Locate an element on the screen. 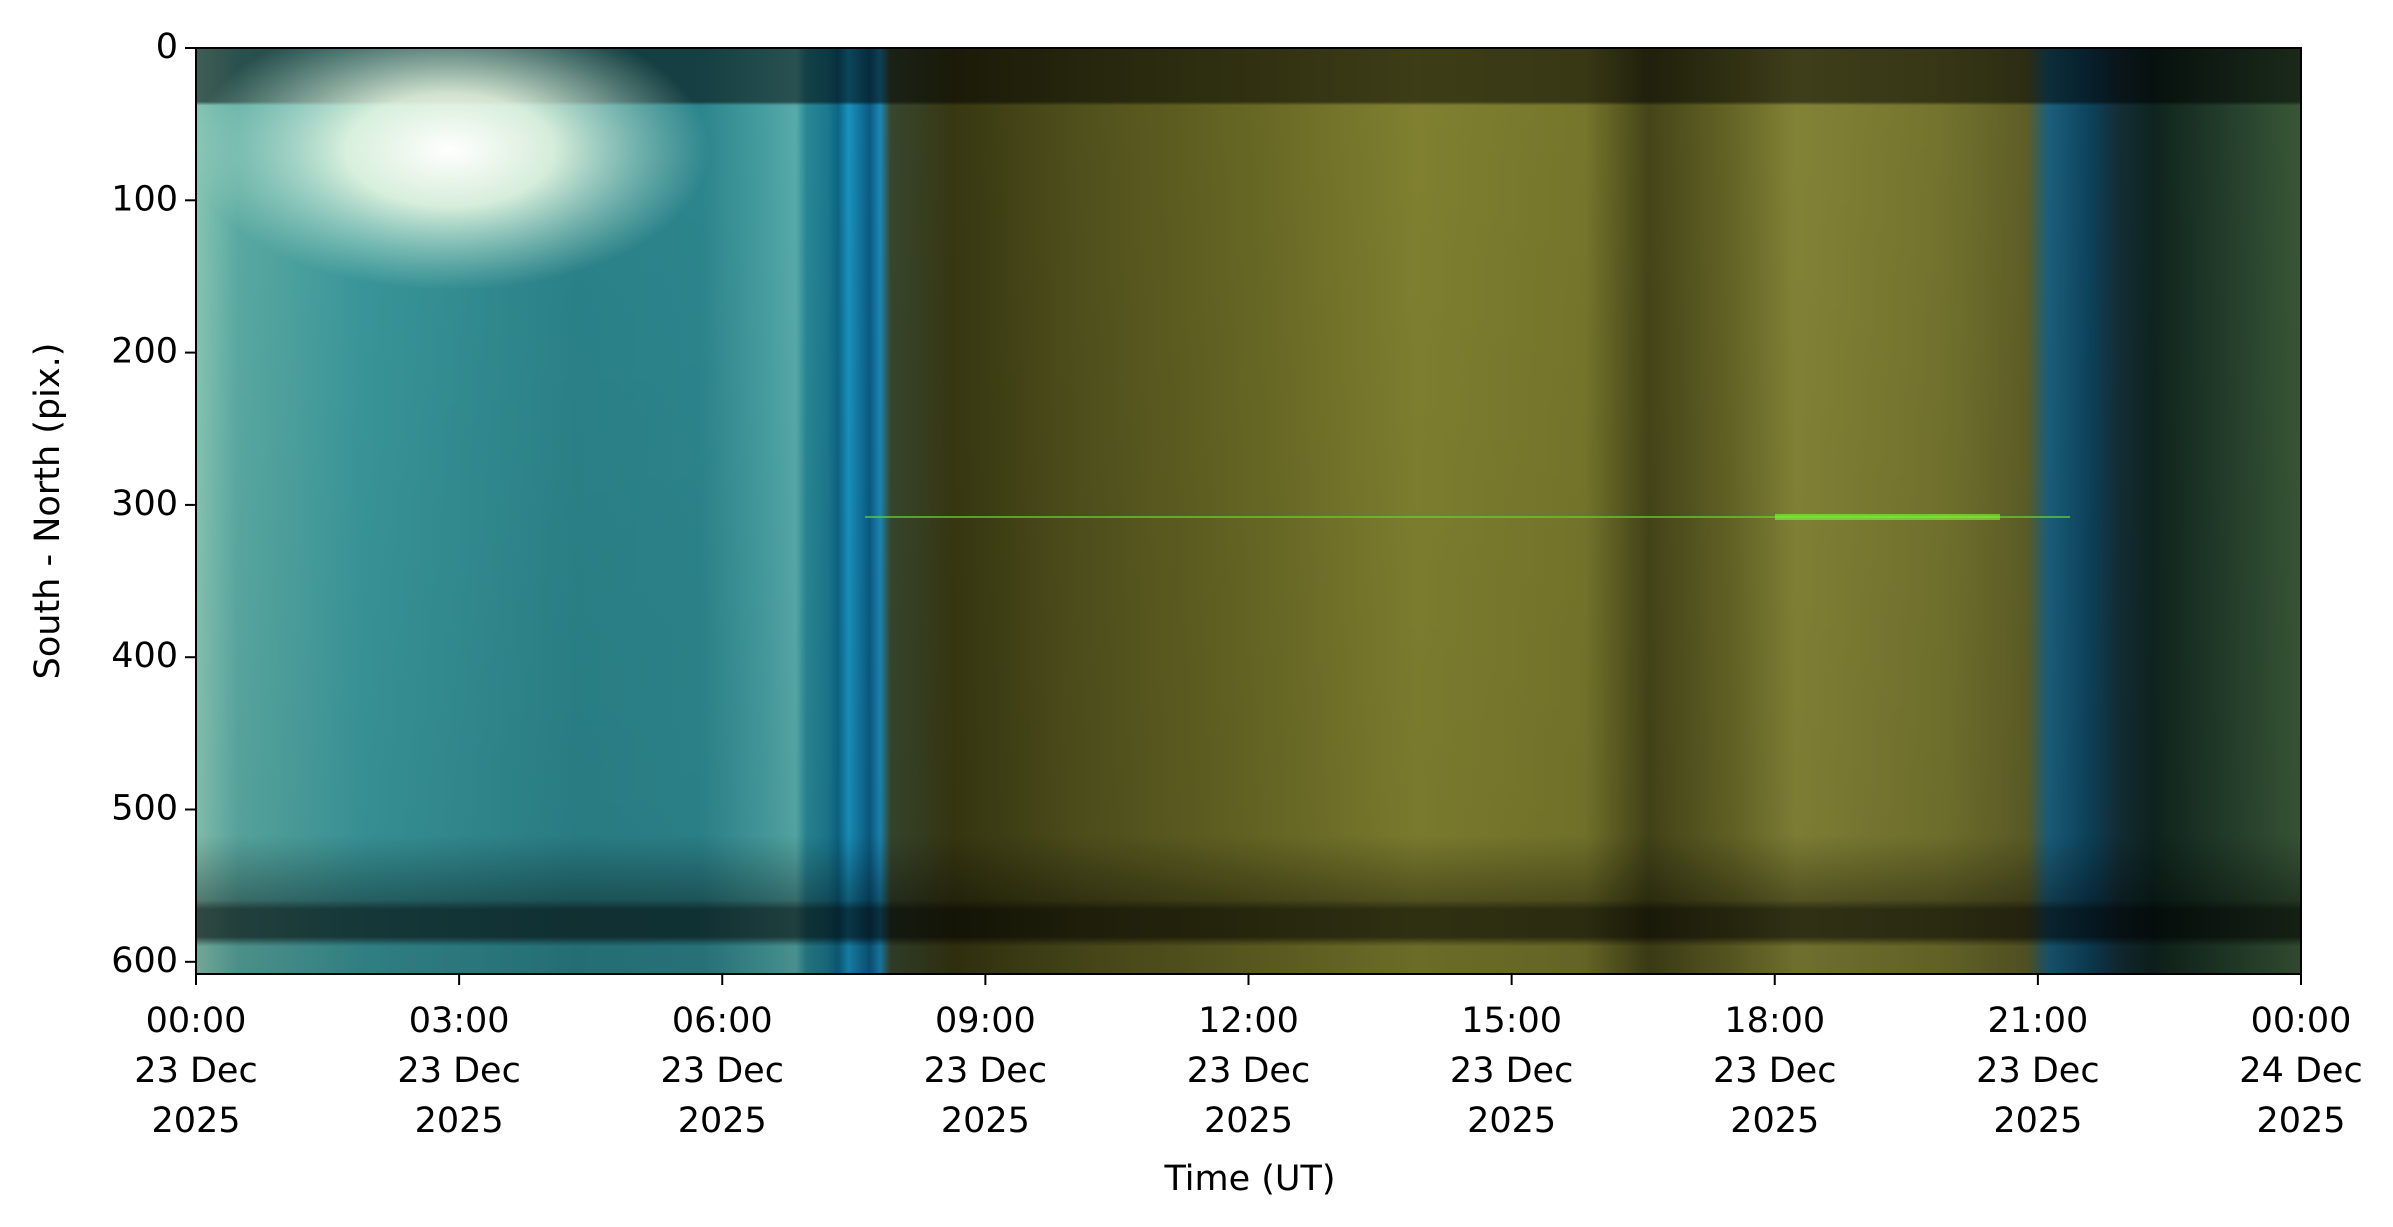 The width and height of the screenshot is (2393, 1227). y-tick-label: 600 is located at coordinates (144, 961).